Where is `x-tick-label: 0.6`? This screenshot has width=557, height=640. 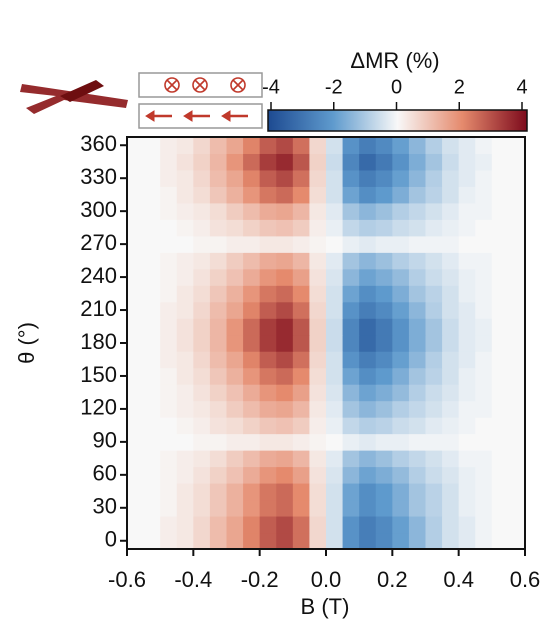
x-tick-label: 0.6 is located at coordinates (525, 579).